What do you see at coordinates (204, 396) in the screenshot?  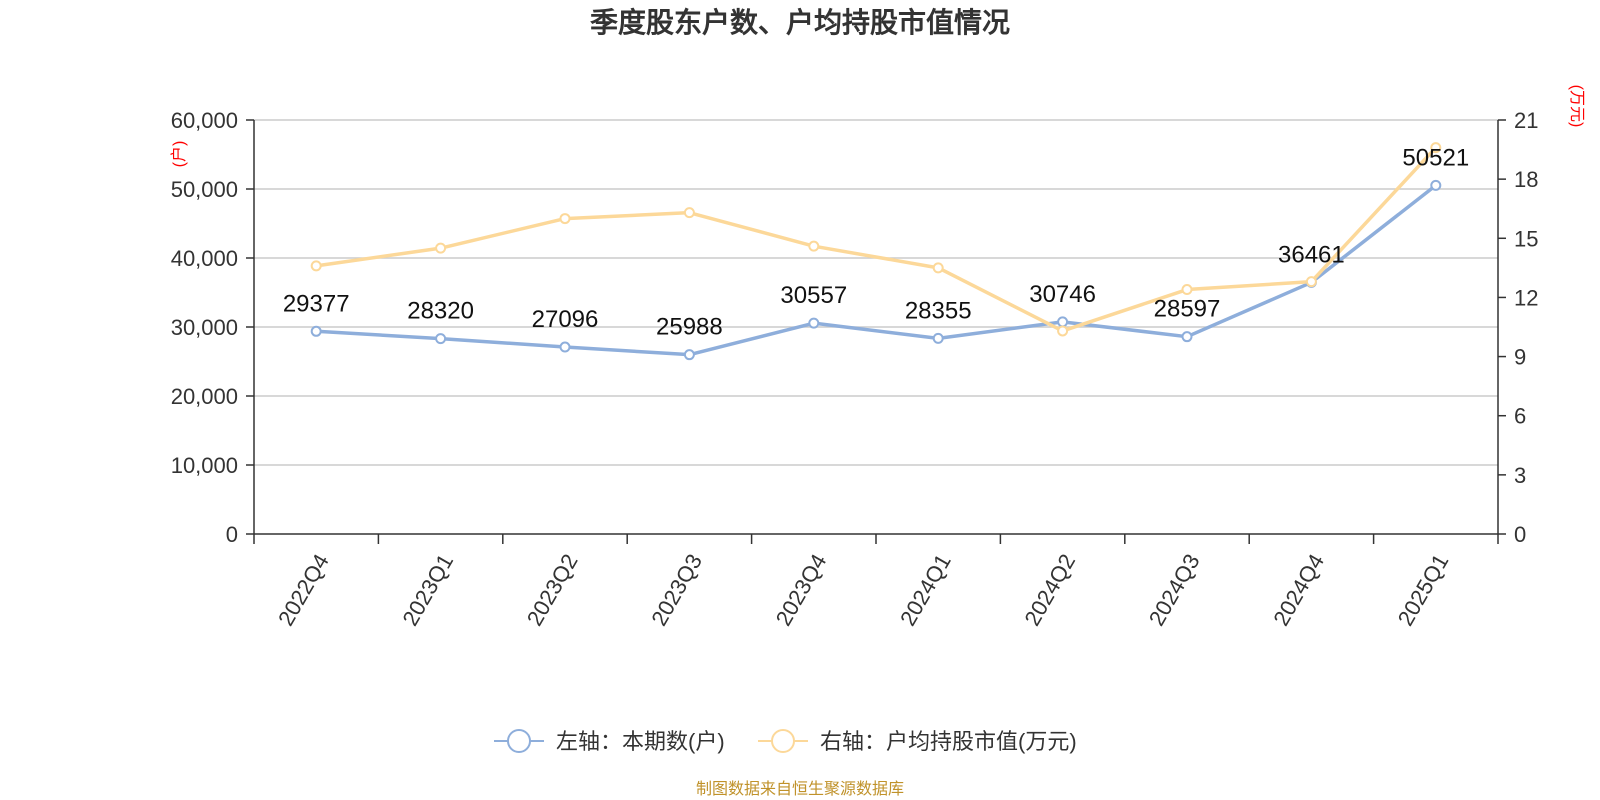 I see `left-axis-tick-label: 20,000` at bounding box center [204, 396].